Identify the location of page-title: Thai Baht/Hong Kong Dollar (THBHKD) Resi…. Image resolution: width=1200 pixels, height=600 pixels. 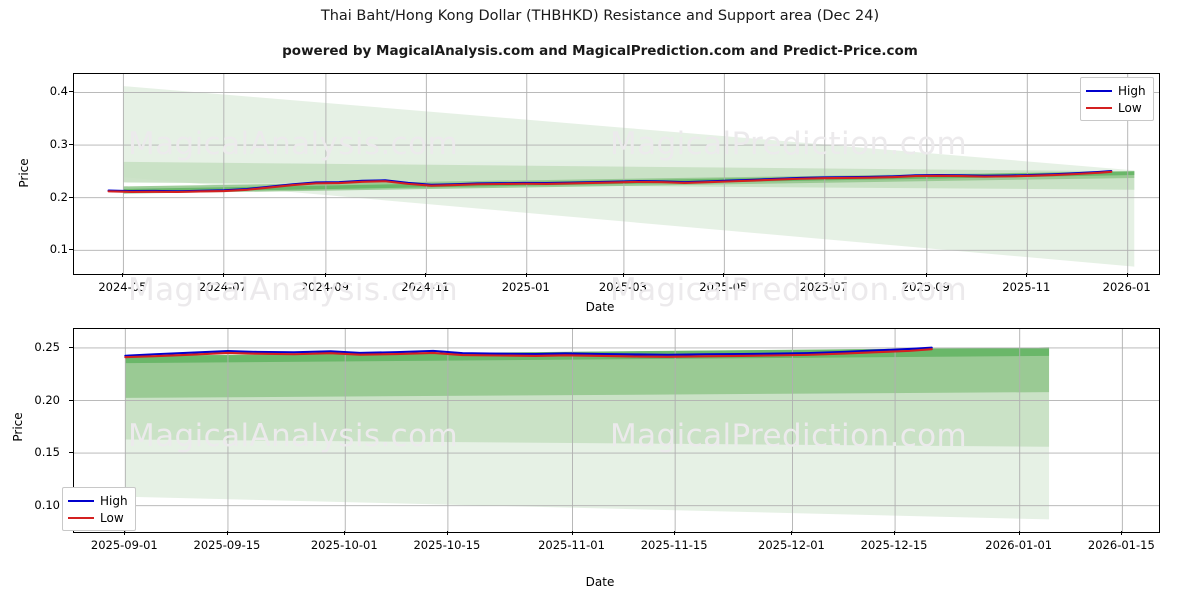
(600, 16).